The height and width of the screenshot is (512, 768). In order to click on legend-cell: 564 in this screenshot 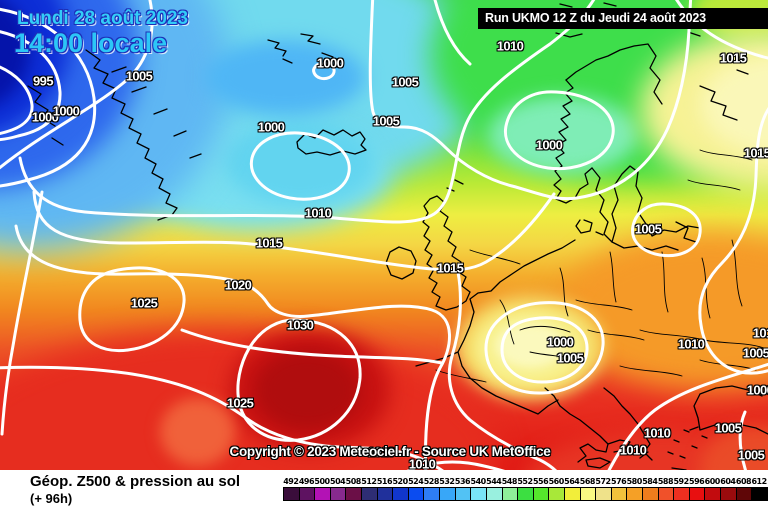, I will do `click(572, 489)`.